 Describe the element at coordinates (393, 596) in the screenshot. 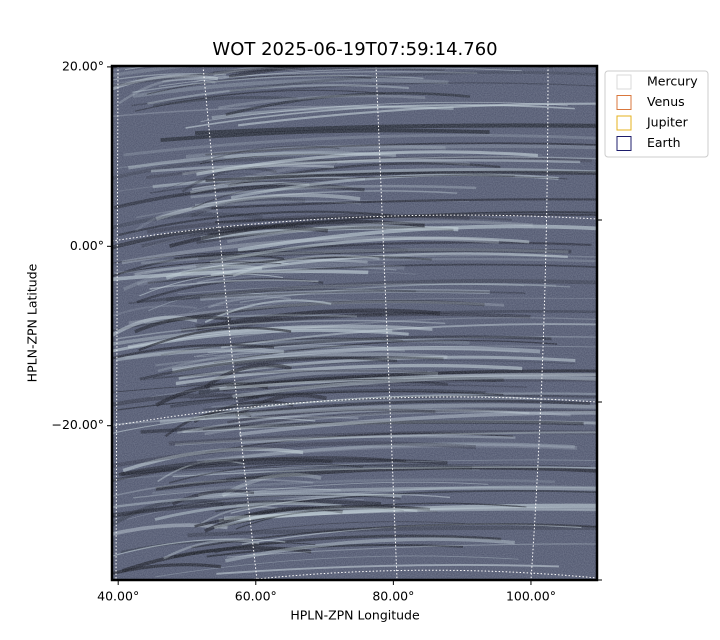

I see `x-tick-label: 80.00°` at that location.